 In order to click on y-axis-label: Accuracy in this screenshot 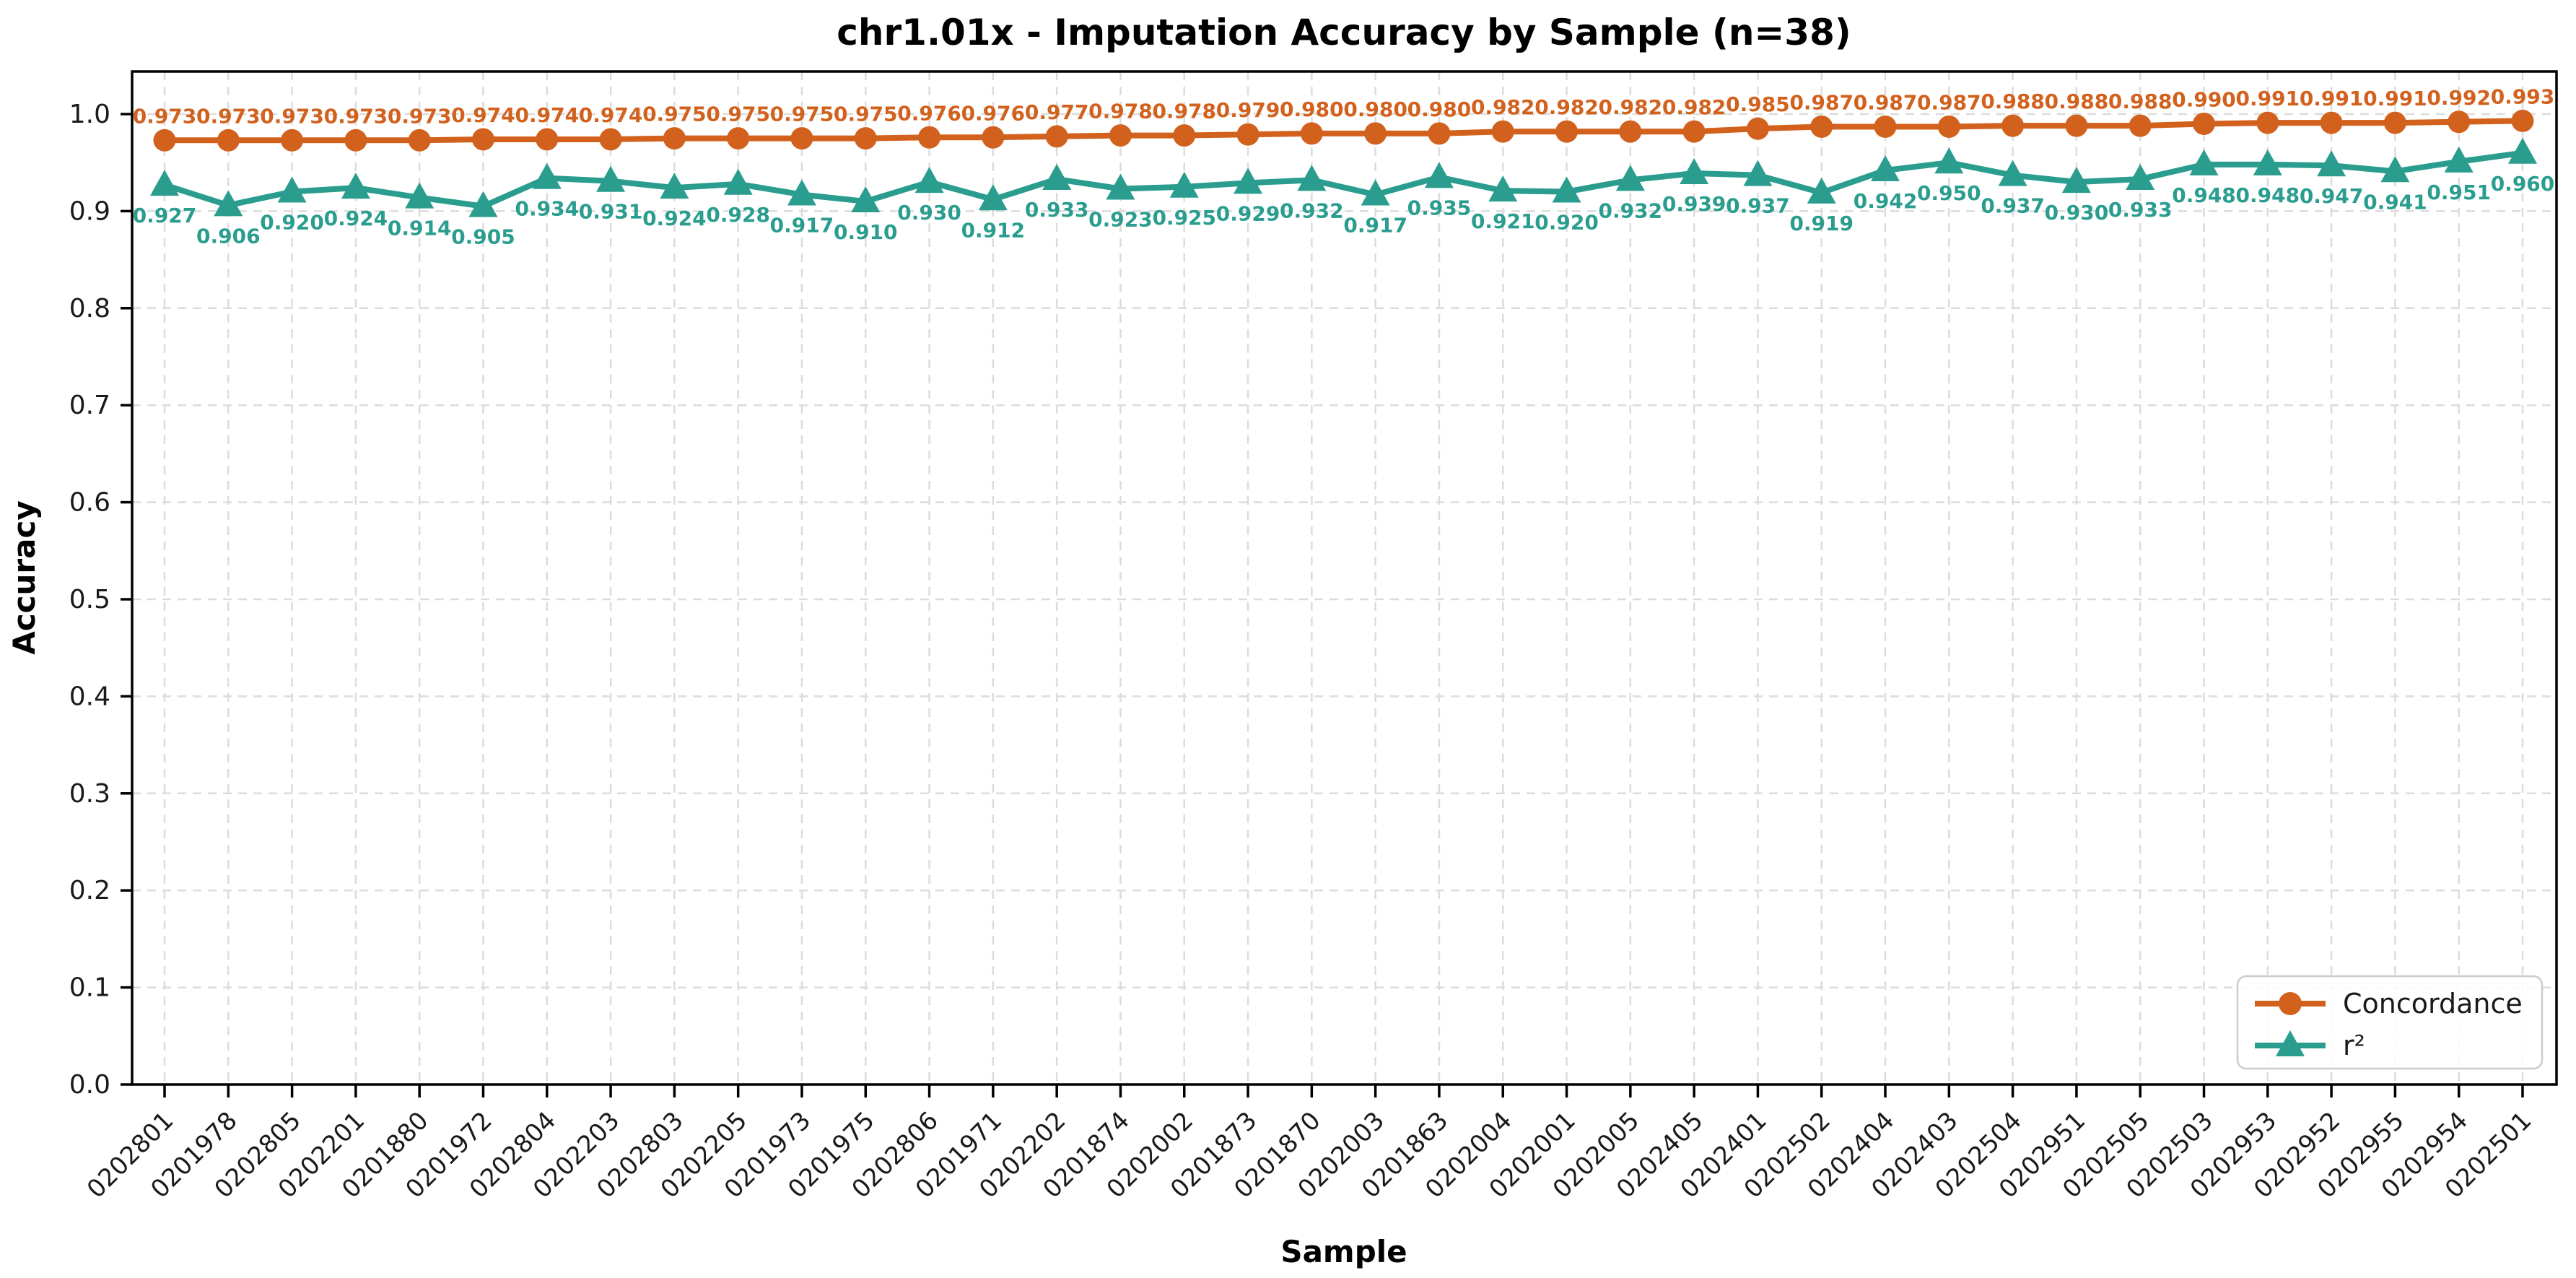, I will do `click(24, 577)`.